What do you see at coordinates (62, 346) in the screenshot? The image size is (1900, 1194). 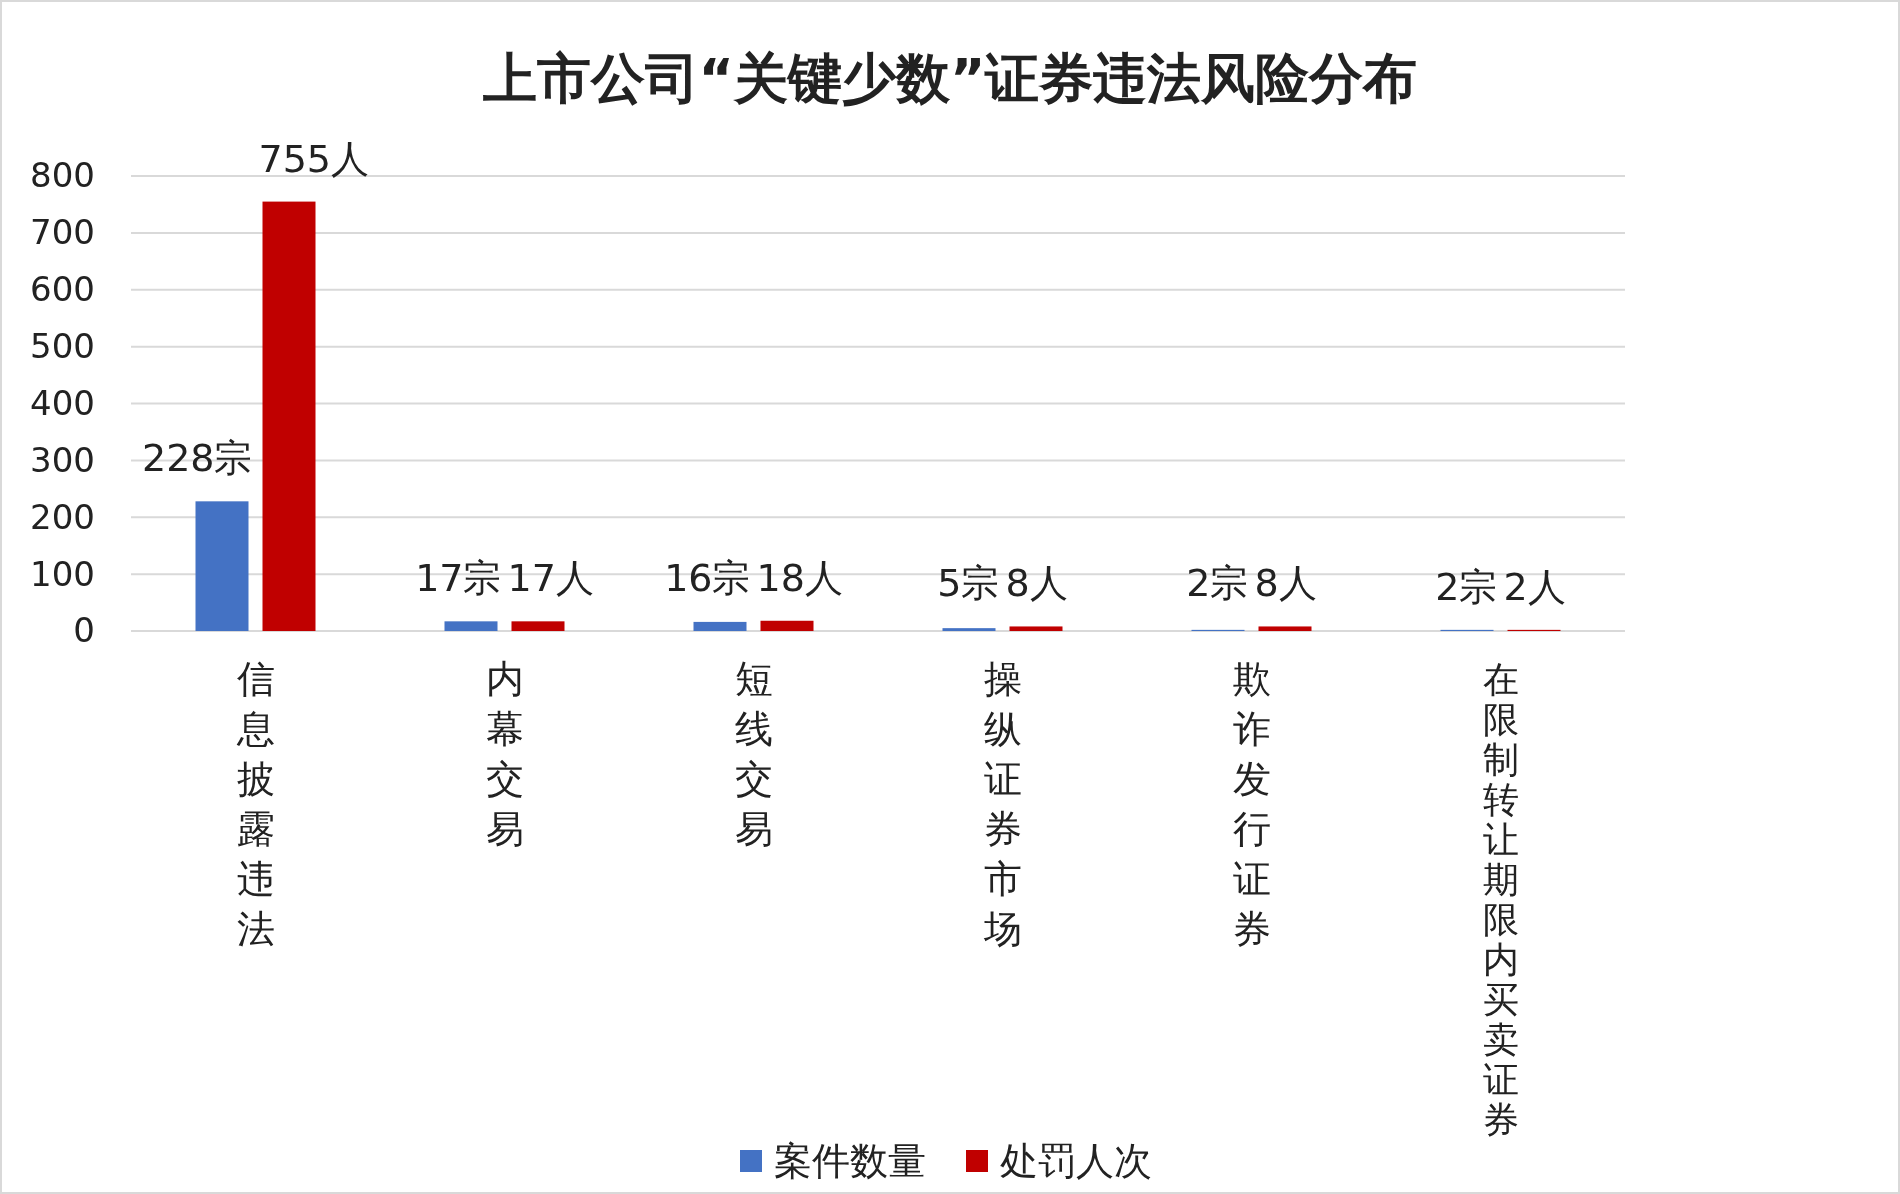 I see `y-tick-label: 500` at bounding box center [62, 346].